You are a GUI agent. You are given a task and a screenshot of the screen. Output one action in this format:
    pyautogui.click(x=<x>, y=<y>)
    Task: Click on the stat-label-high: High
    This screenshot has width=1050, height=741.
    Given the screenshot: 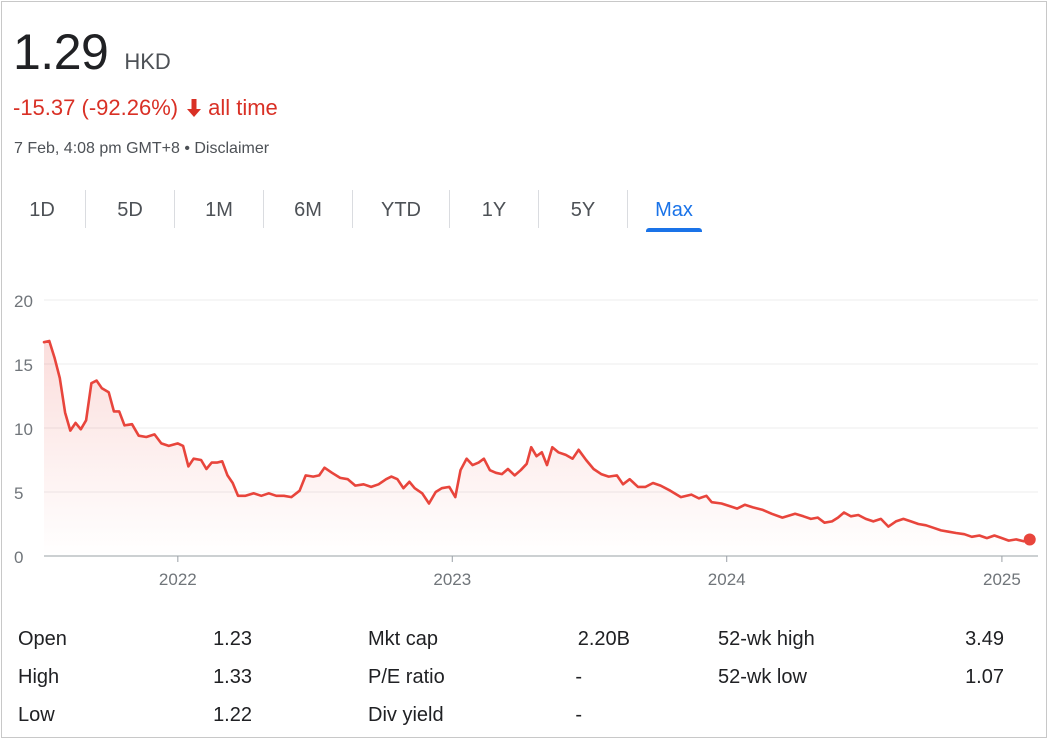 What is the action you would take?
    pyautogui.click(x=39, y=677)
    